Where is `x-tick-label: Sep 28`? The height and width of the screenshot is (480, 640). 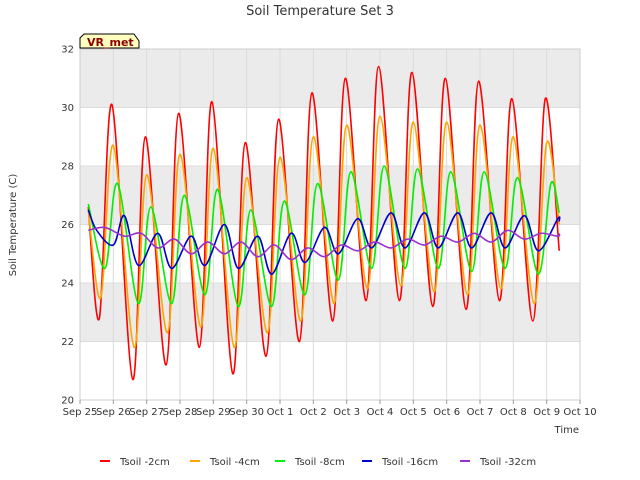
x-tick-label: Sep 28 is located at coordinates (180, 412).